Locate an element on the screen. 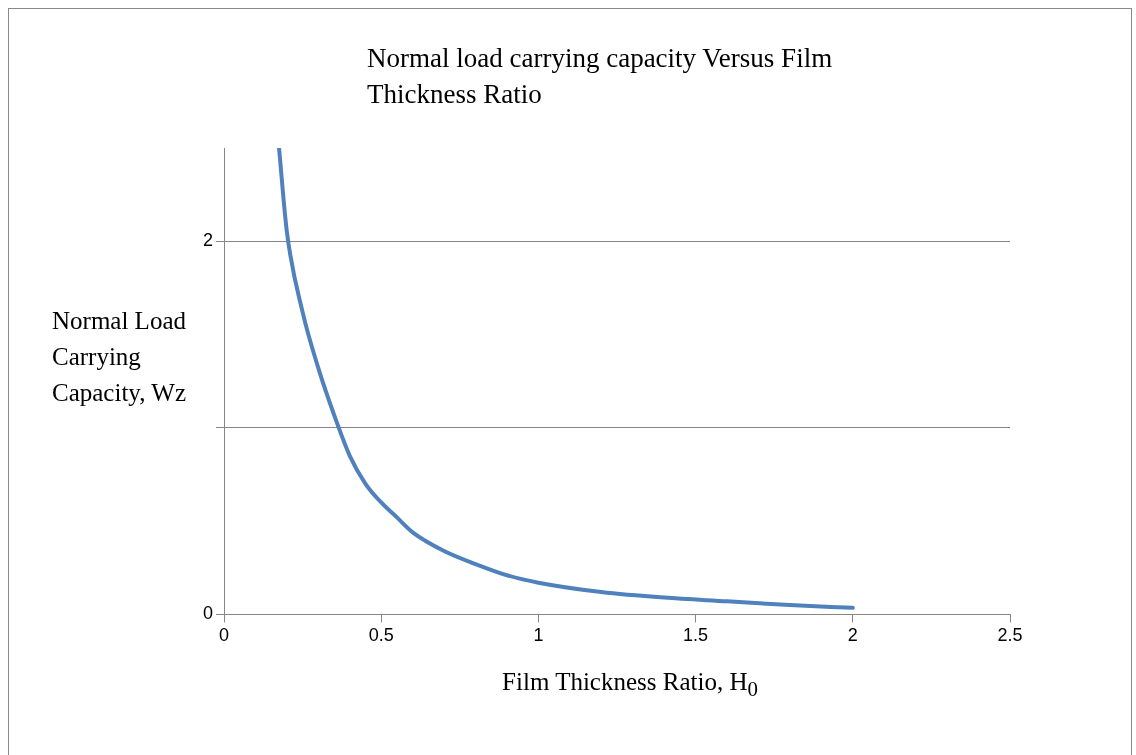  x-axis-title: Film Thickness Ratio, H$_{0}$ is located at coordinates (630, 685).